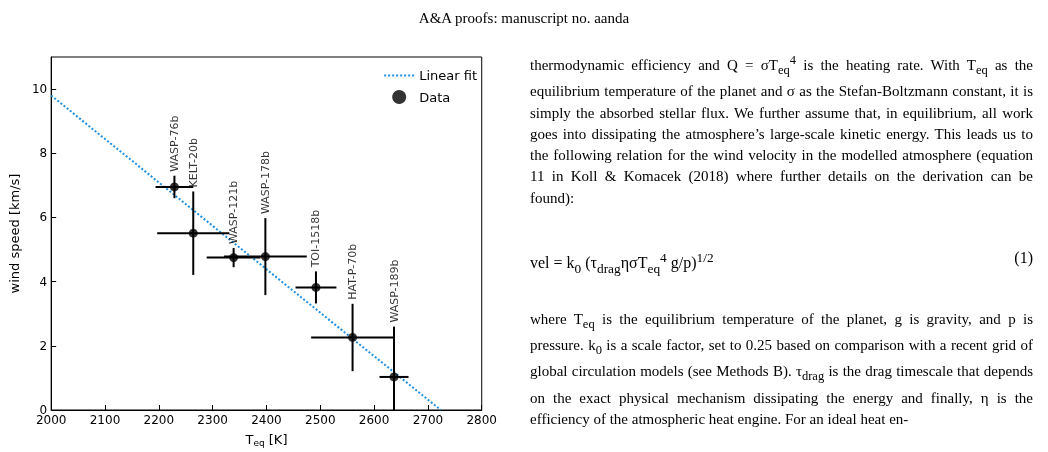  What do you see at coordinates (105, 420) in the screenshot?
I see `x-tick-label: 2100` at bounding box center [105, 420].